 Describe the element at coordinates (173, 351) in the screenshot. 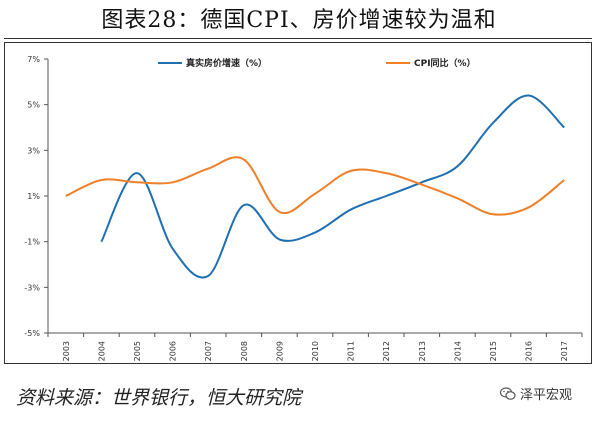

I see `x-tick-label: 2006` at that location.